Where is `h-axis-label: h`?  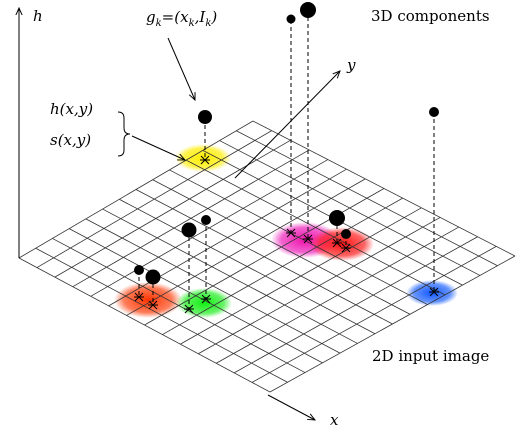
h-axis-label: h is located at coordinates (38, 16).